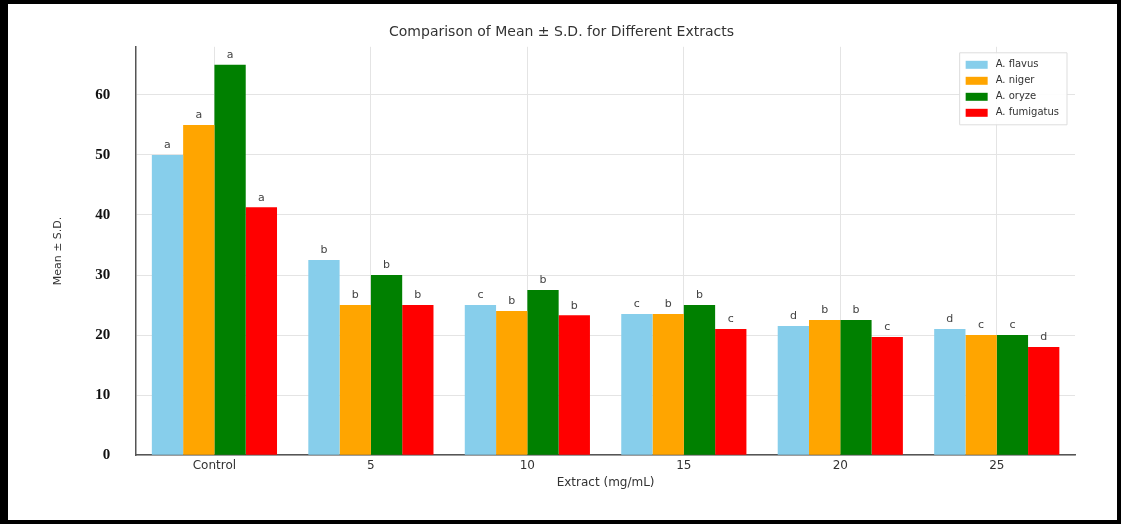  Describe the element at coordinates (527, 464) in the screenshot. I see `x-tick-label: 10` at that location.